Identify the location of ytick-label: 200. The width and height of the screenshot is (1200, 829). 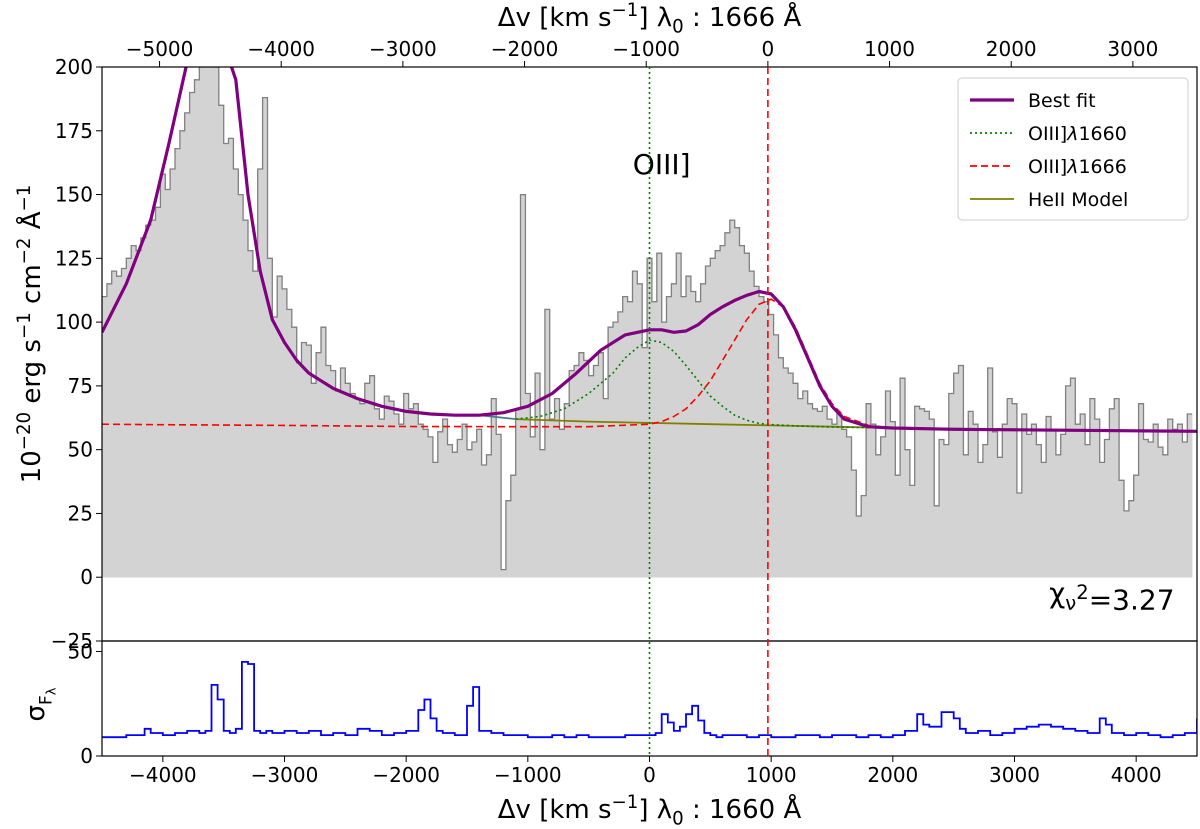
(74, 67).